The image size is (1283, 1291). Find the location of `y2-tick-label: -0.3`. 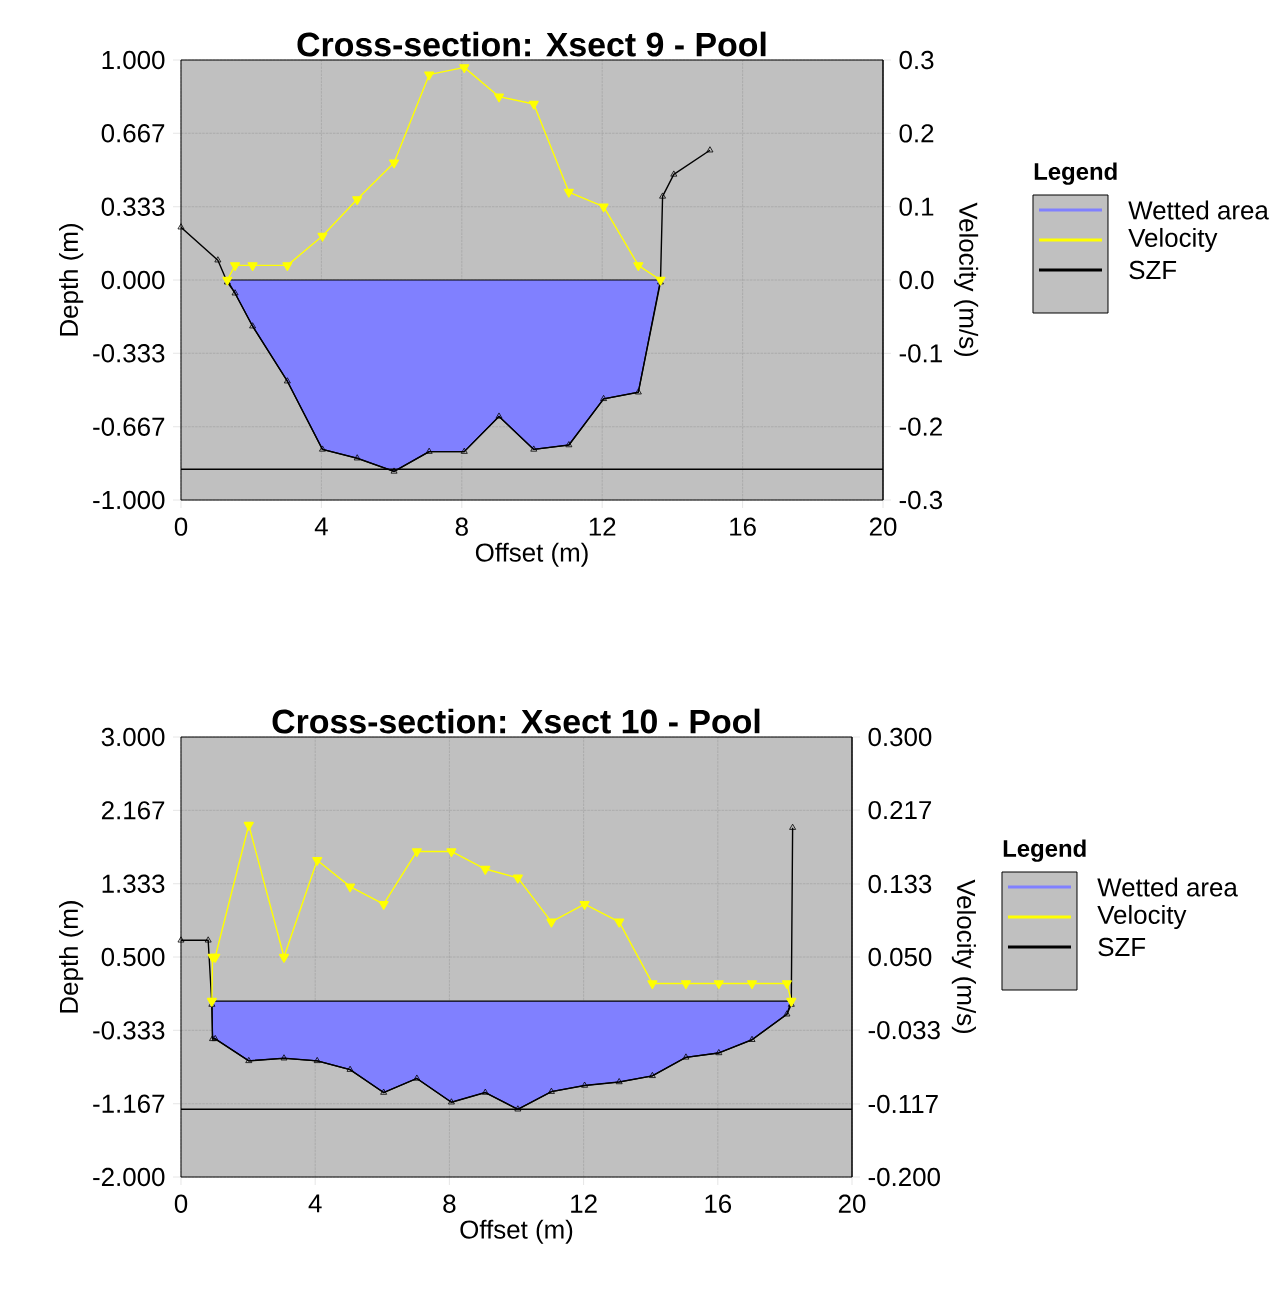

y2-tick-label: -0.3 is located at coordinates (921, 500).